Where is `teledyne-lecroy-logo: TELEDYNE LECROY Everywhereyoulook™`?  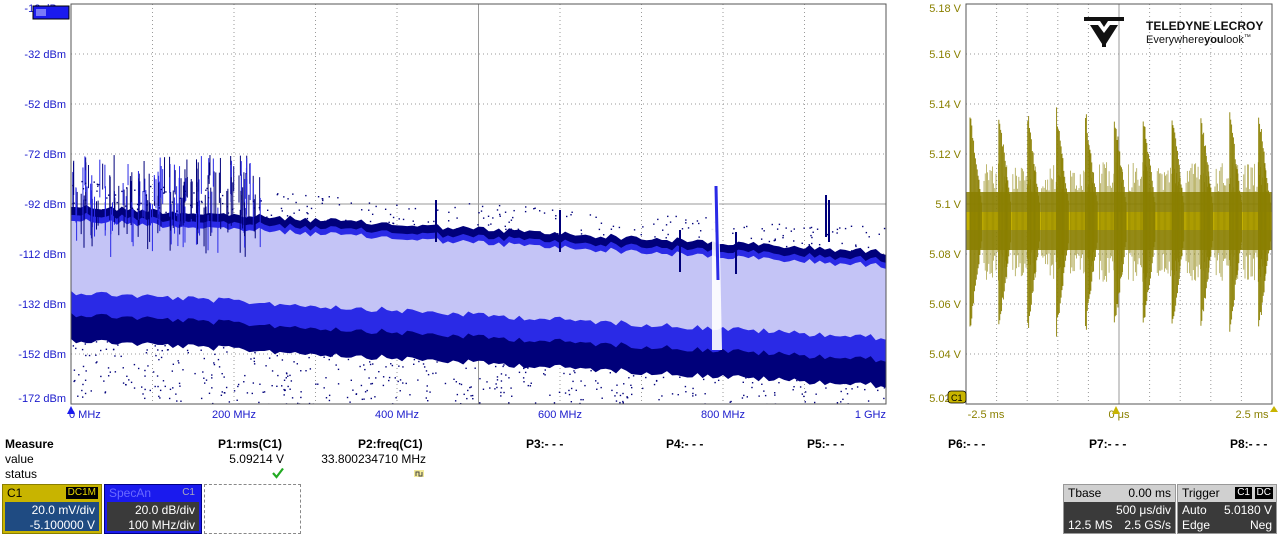 teledyne-lecroy-logo: TELEDYNE LECROY Everywhereyoulook™ is located at coordinates (1173, 32).